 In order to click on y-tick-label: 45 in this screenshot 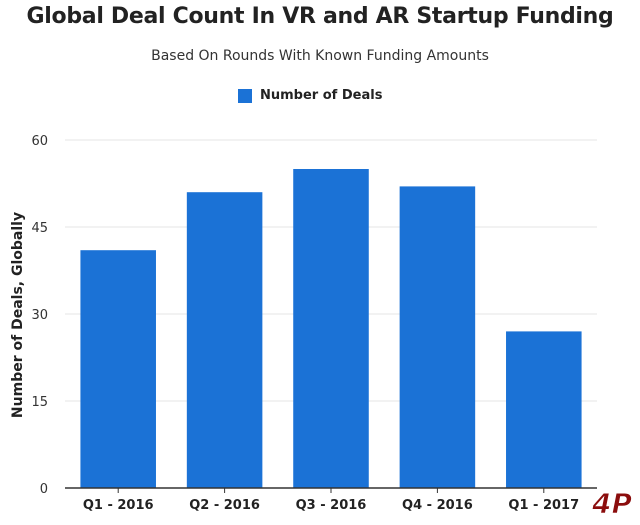, I will do `click(39, 228)`.